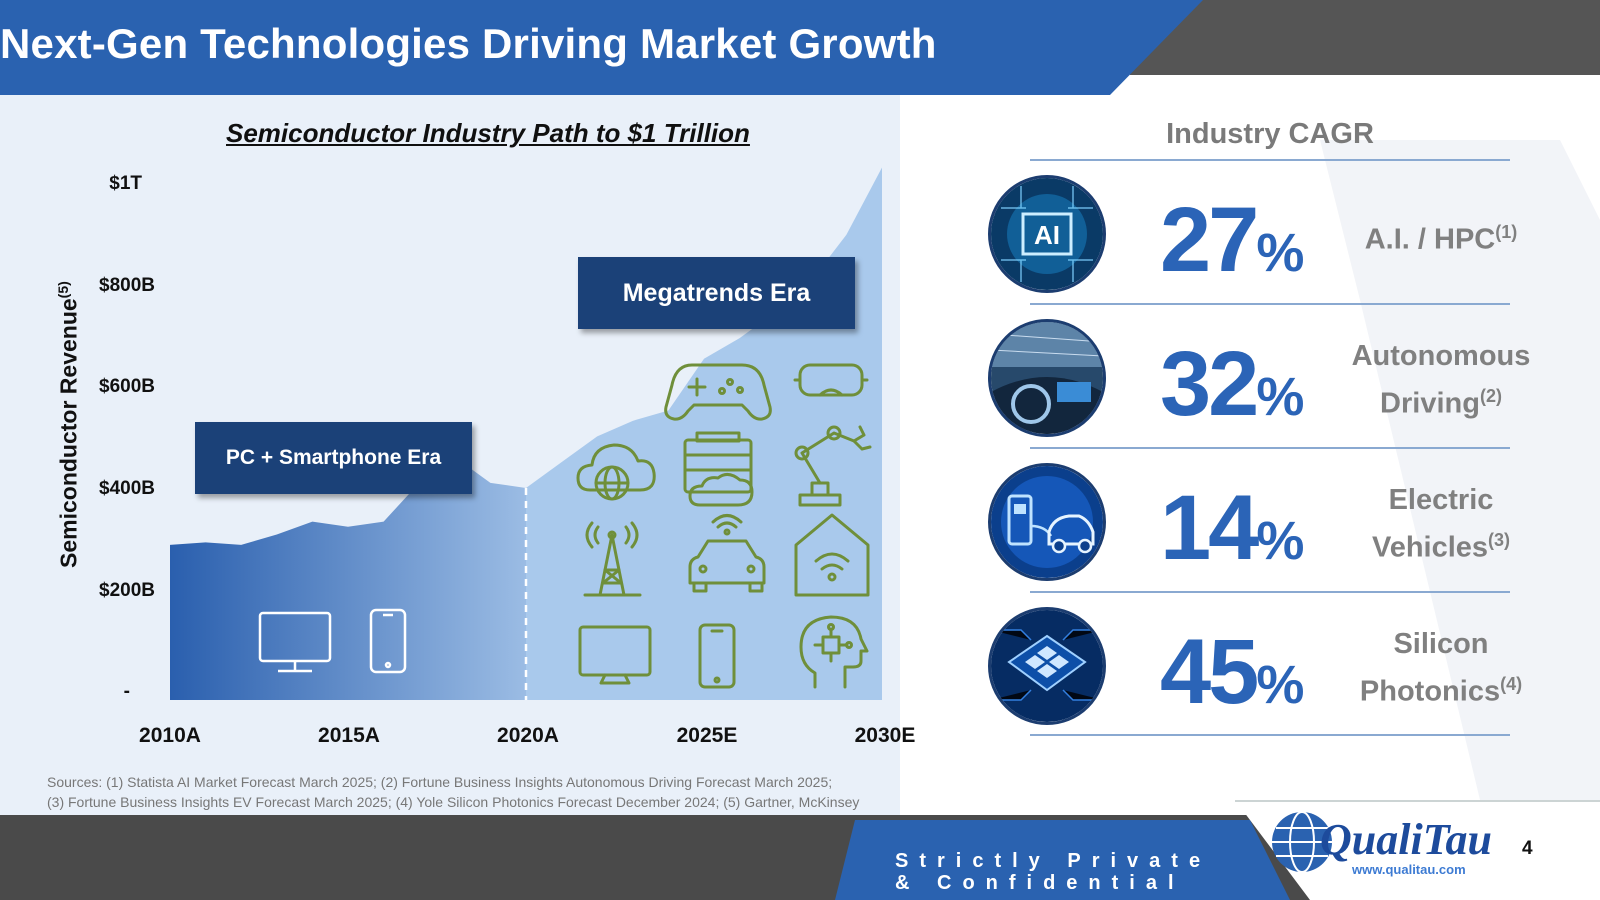 This screenshot has height=900, width=1600. I want to click on y-tick-label: $1T, so click(125, 183).